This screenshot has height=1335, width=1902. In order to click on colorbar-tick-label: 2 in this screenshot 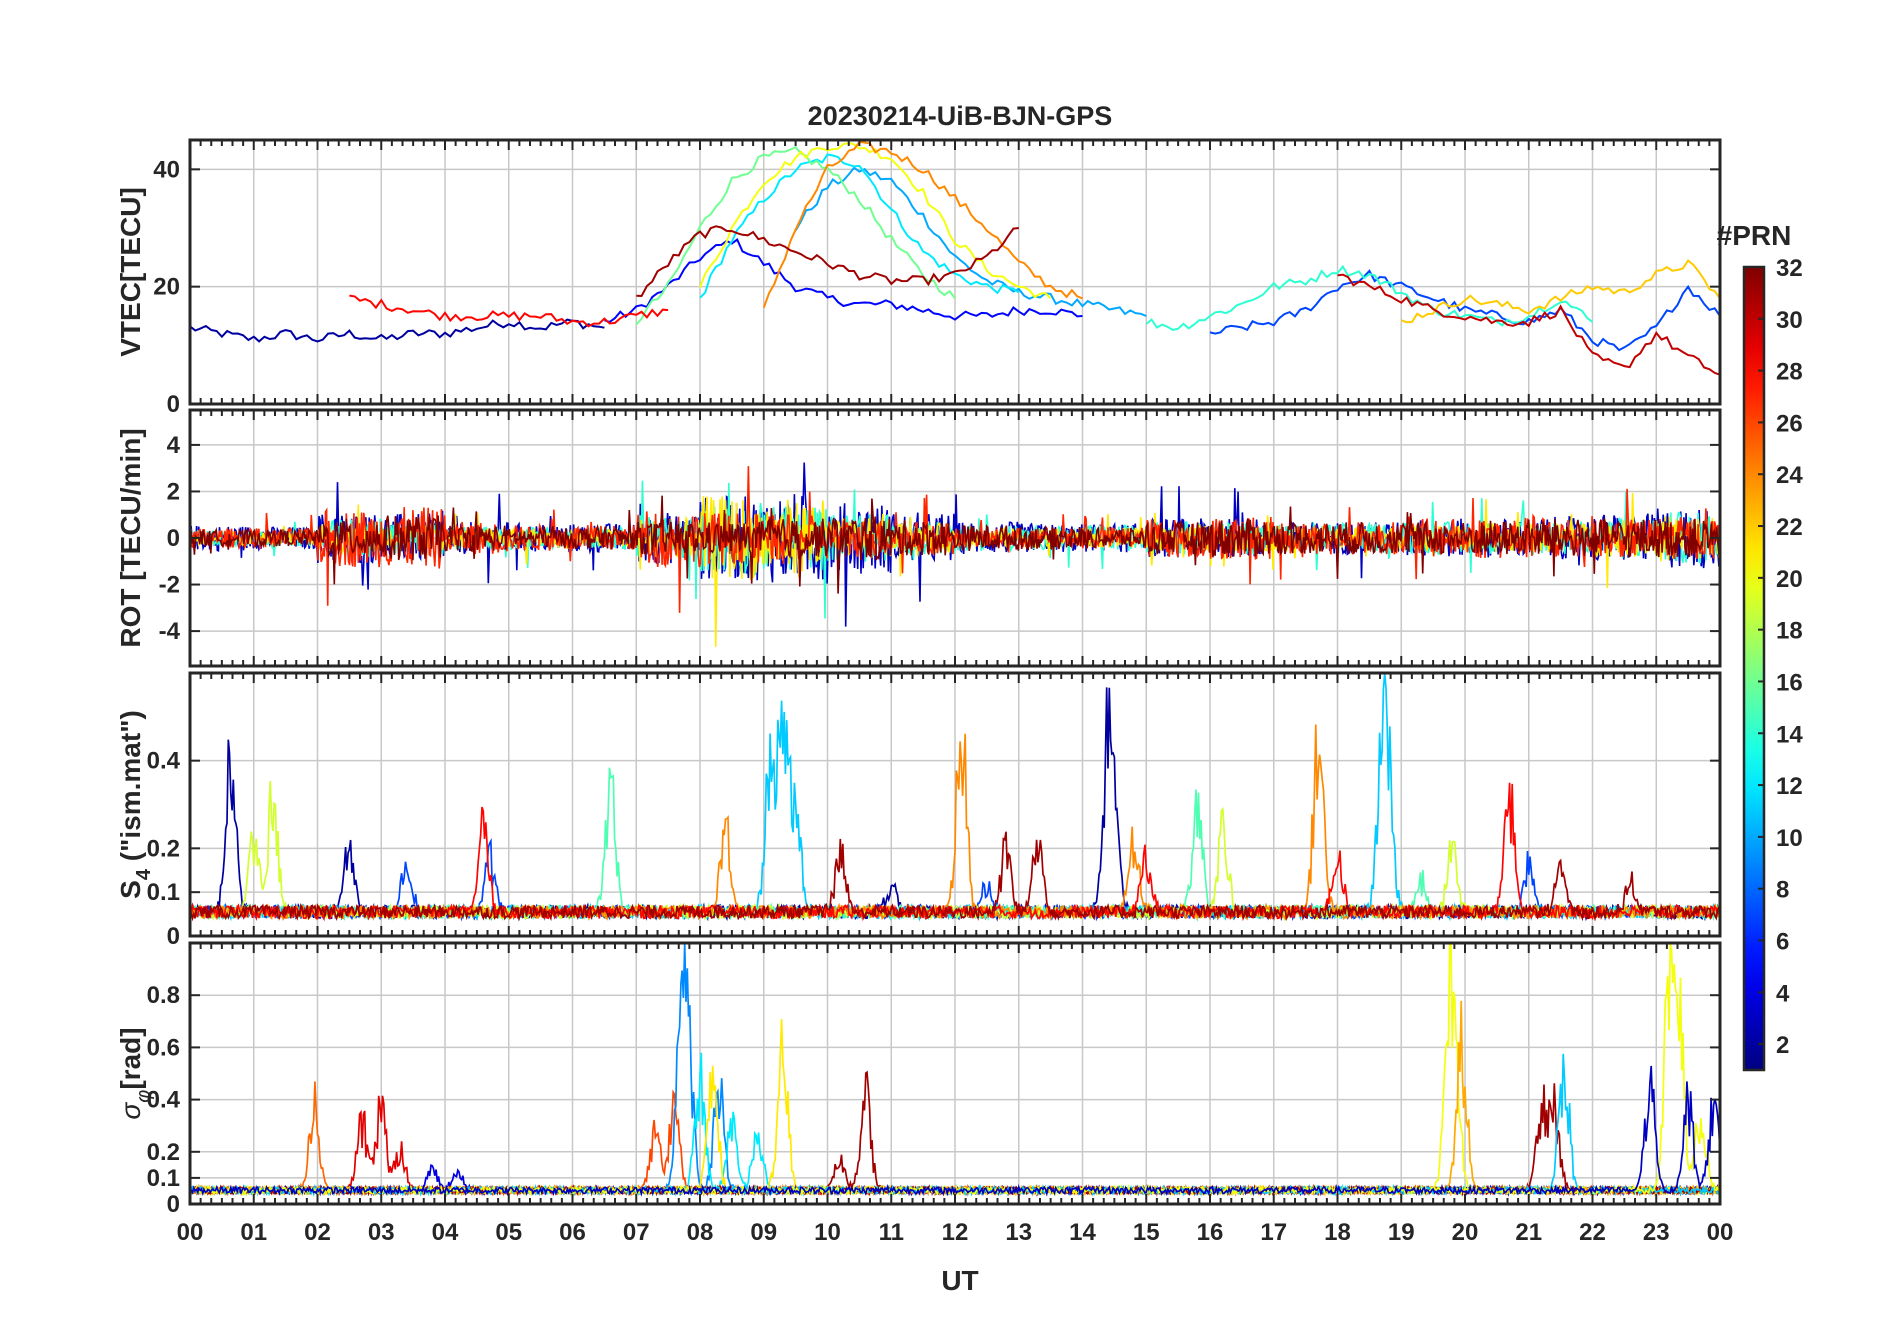, I will do `click(1782, 1045)`.